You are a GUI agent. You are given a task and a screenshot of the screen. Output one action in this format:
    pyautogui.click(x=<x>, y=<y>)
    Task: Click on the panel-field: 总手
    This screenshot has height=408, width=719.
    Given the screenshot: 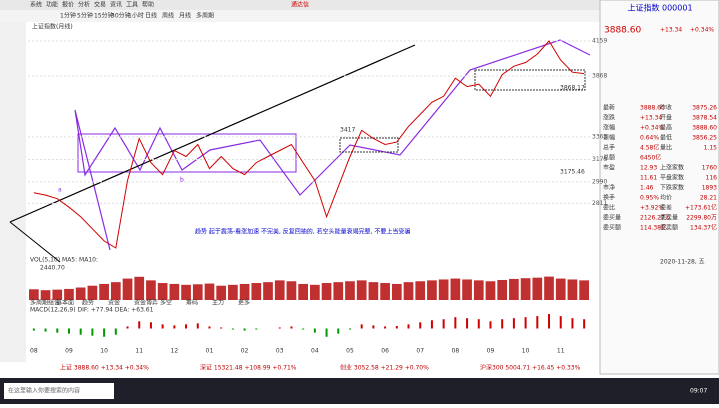 What is the action you would take?
    pyautogui.click(x=609, y=148)
    